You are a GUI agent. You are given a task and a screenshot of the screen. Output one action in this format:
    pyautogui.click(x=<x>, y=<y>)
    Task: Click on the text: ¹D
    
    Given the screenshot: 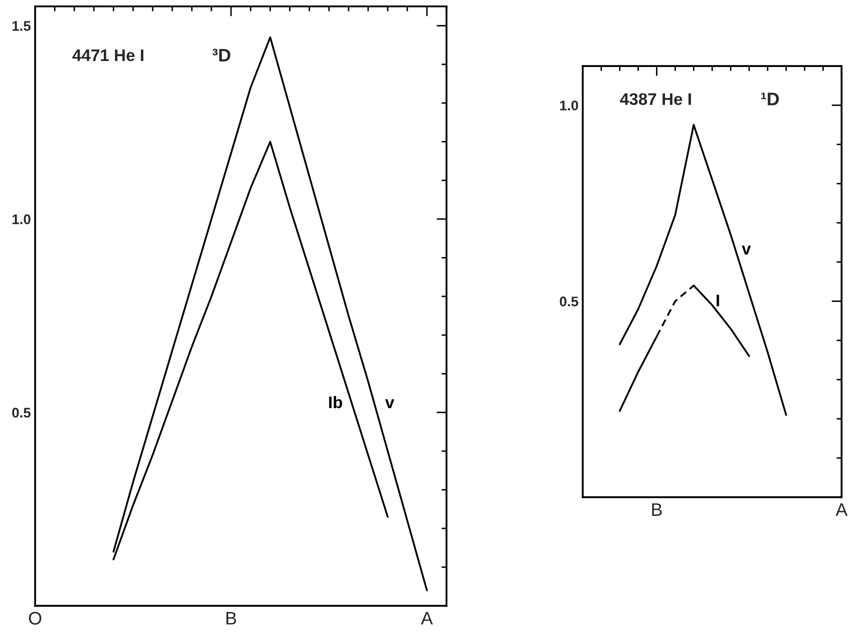 What is the action you would take?
    pyautogui.click(x=770, y=99)
    